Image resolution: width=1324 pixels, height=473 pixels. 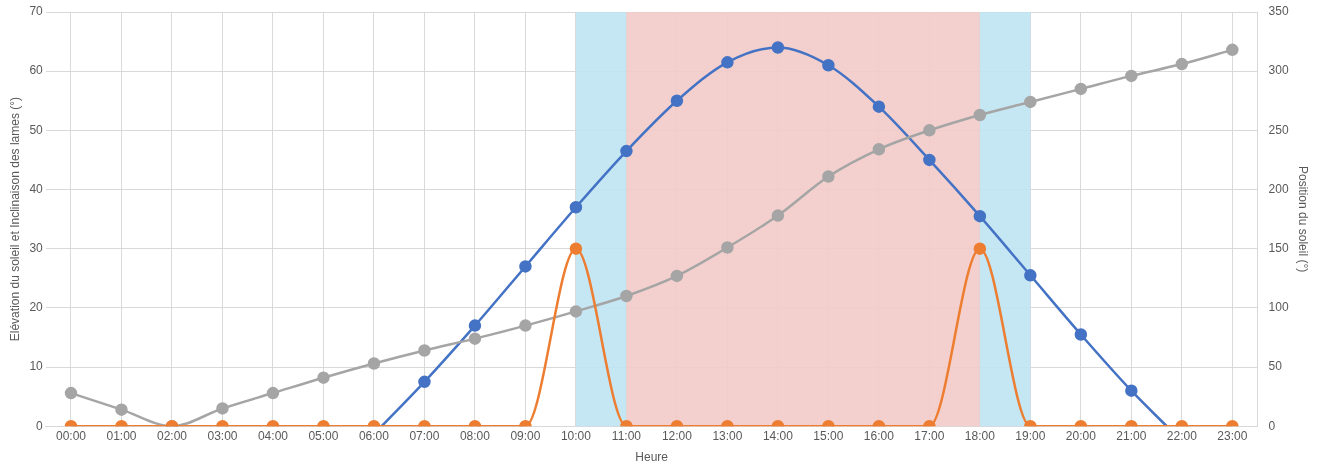 What do you see at coordinates (980, 435) in the screenshot?
I see `x-tick-label: 18:00` at bounding box center [980, 435].